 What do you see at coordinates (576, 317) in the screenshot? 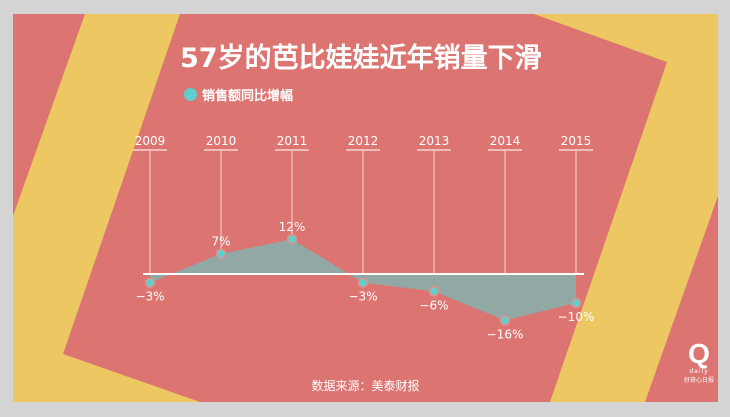
I see `data-label: −10%` at bounding box center [576, 317].